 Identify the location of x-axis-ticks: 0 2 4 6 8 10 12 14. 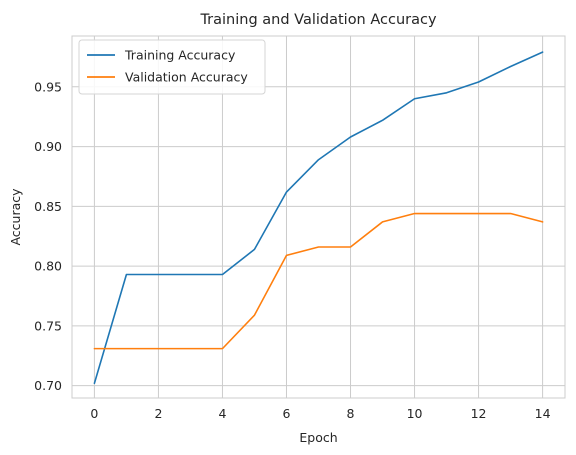
(320, 413).